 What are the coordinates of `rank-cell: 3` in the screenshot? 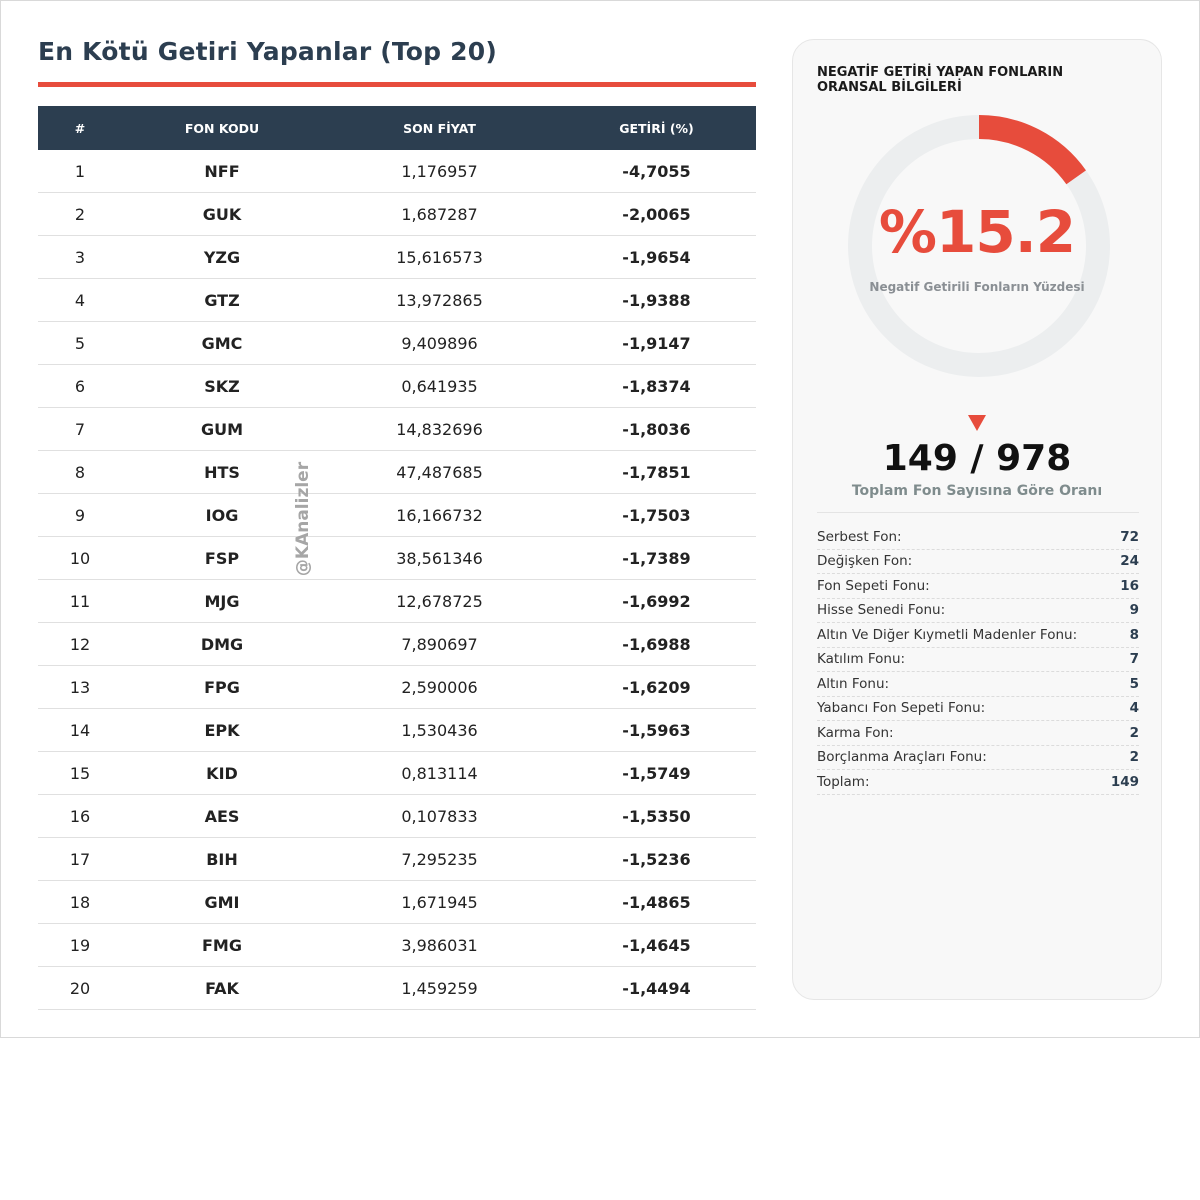 It's located at (80, 257).